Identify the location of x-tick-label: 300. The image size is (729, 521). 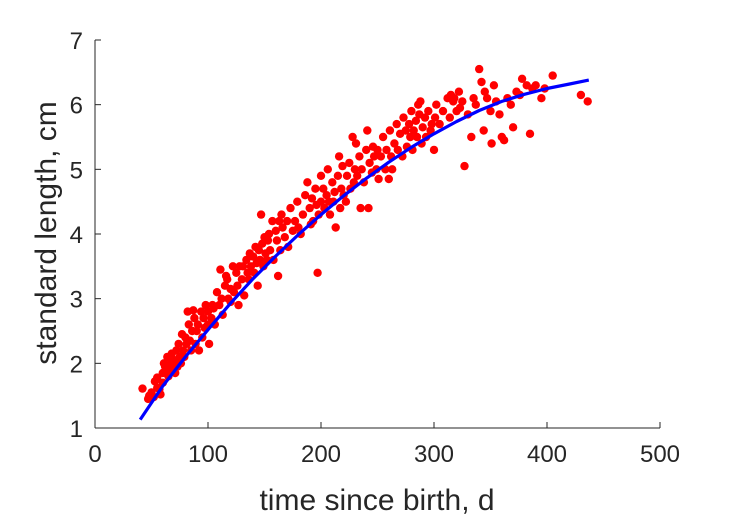
(434, 454).